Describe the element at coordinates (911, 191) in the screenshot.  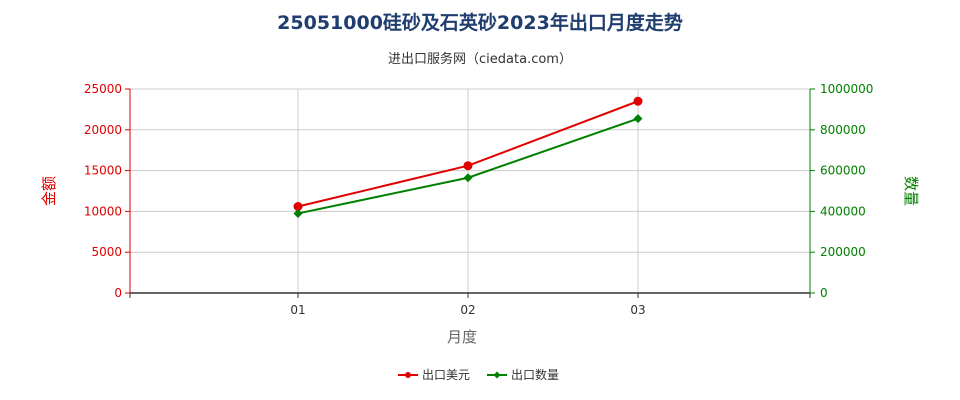
I see `y-axis-right-title: 数量` at that location.